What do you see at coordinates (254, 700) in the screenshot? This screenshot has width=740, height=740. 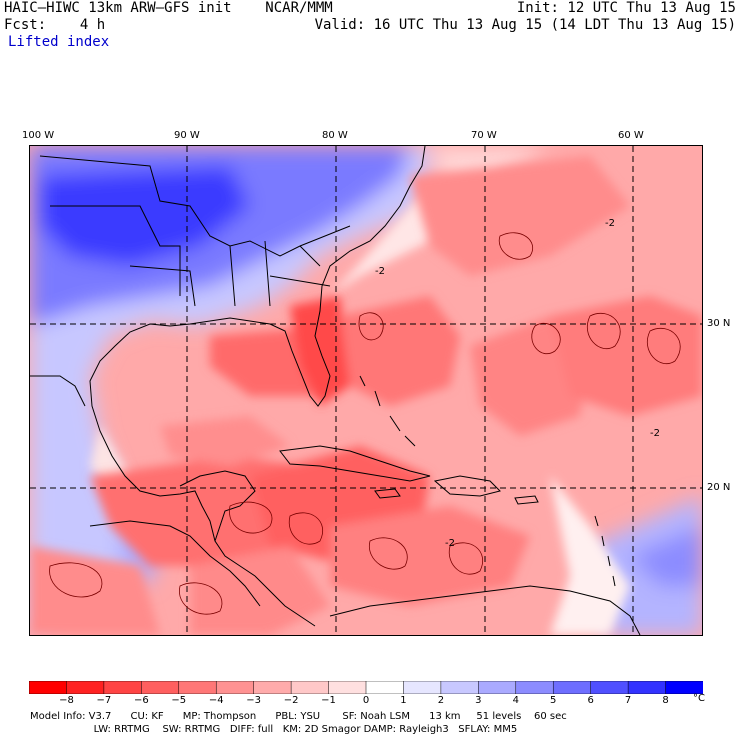 I see `colorbar-tick-label: −3` at bounding box center [254, 700].